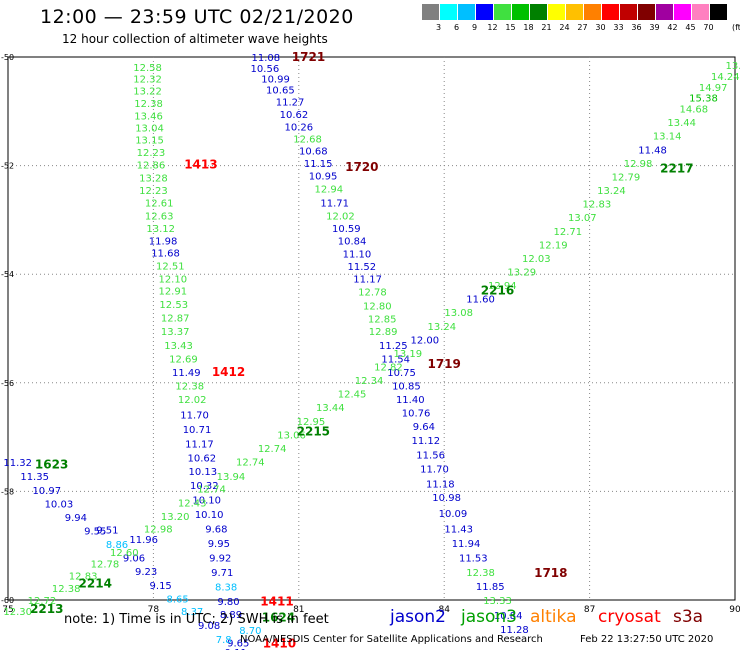 Image resolution: width=740 pixels, height=650 pixels. What do you see at coordinates (275, 80) in the screenshot?
I see `wave-height-label: 10.99` at bounding box center [275, 80].